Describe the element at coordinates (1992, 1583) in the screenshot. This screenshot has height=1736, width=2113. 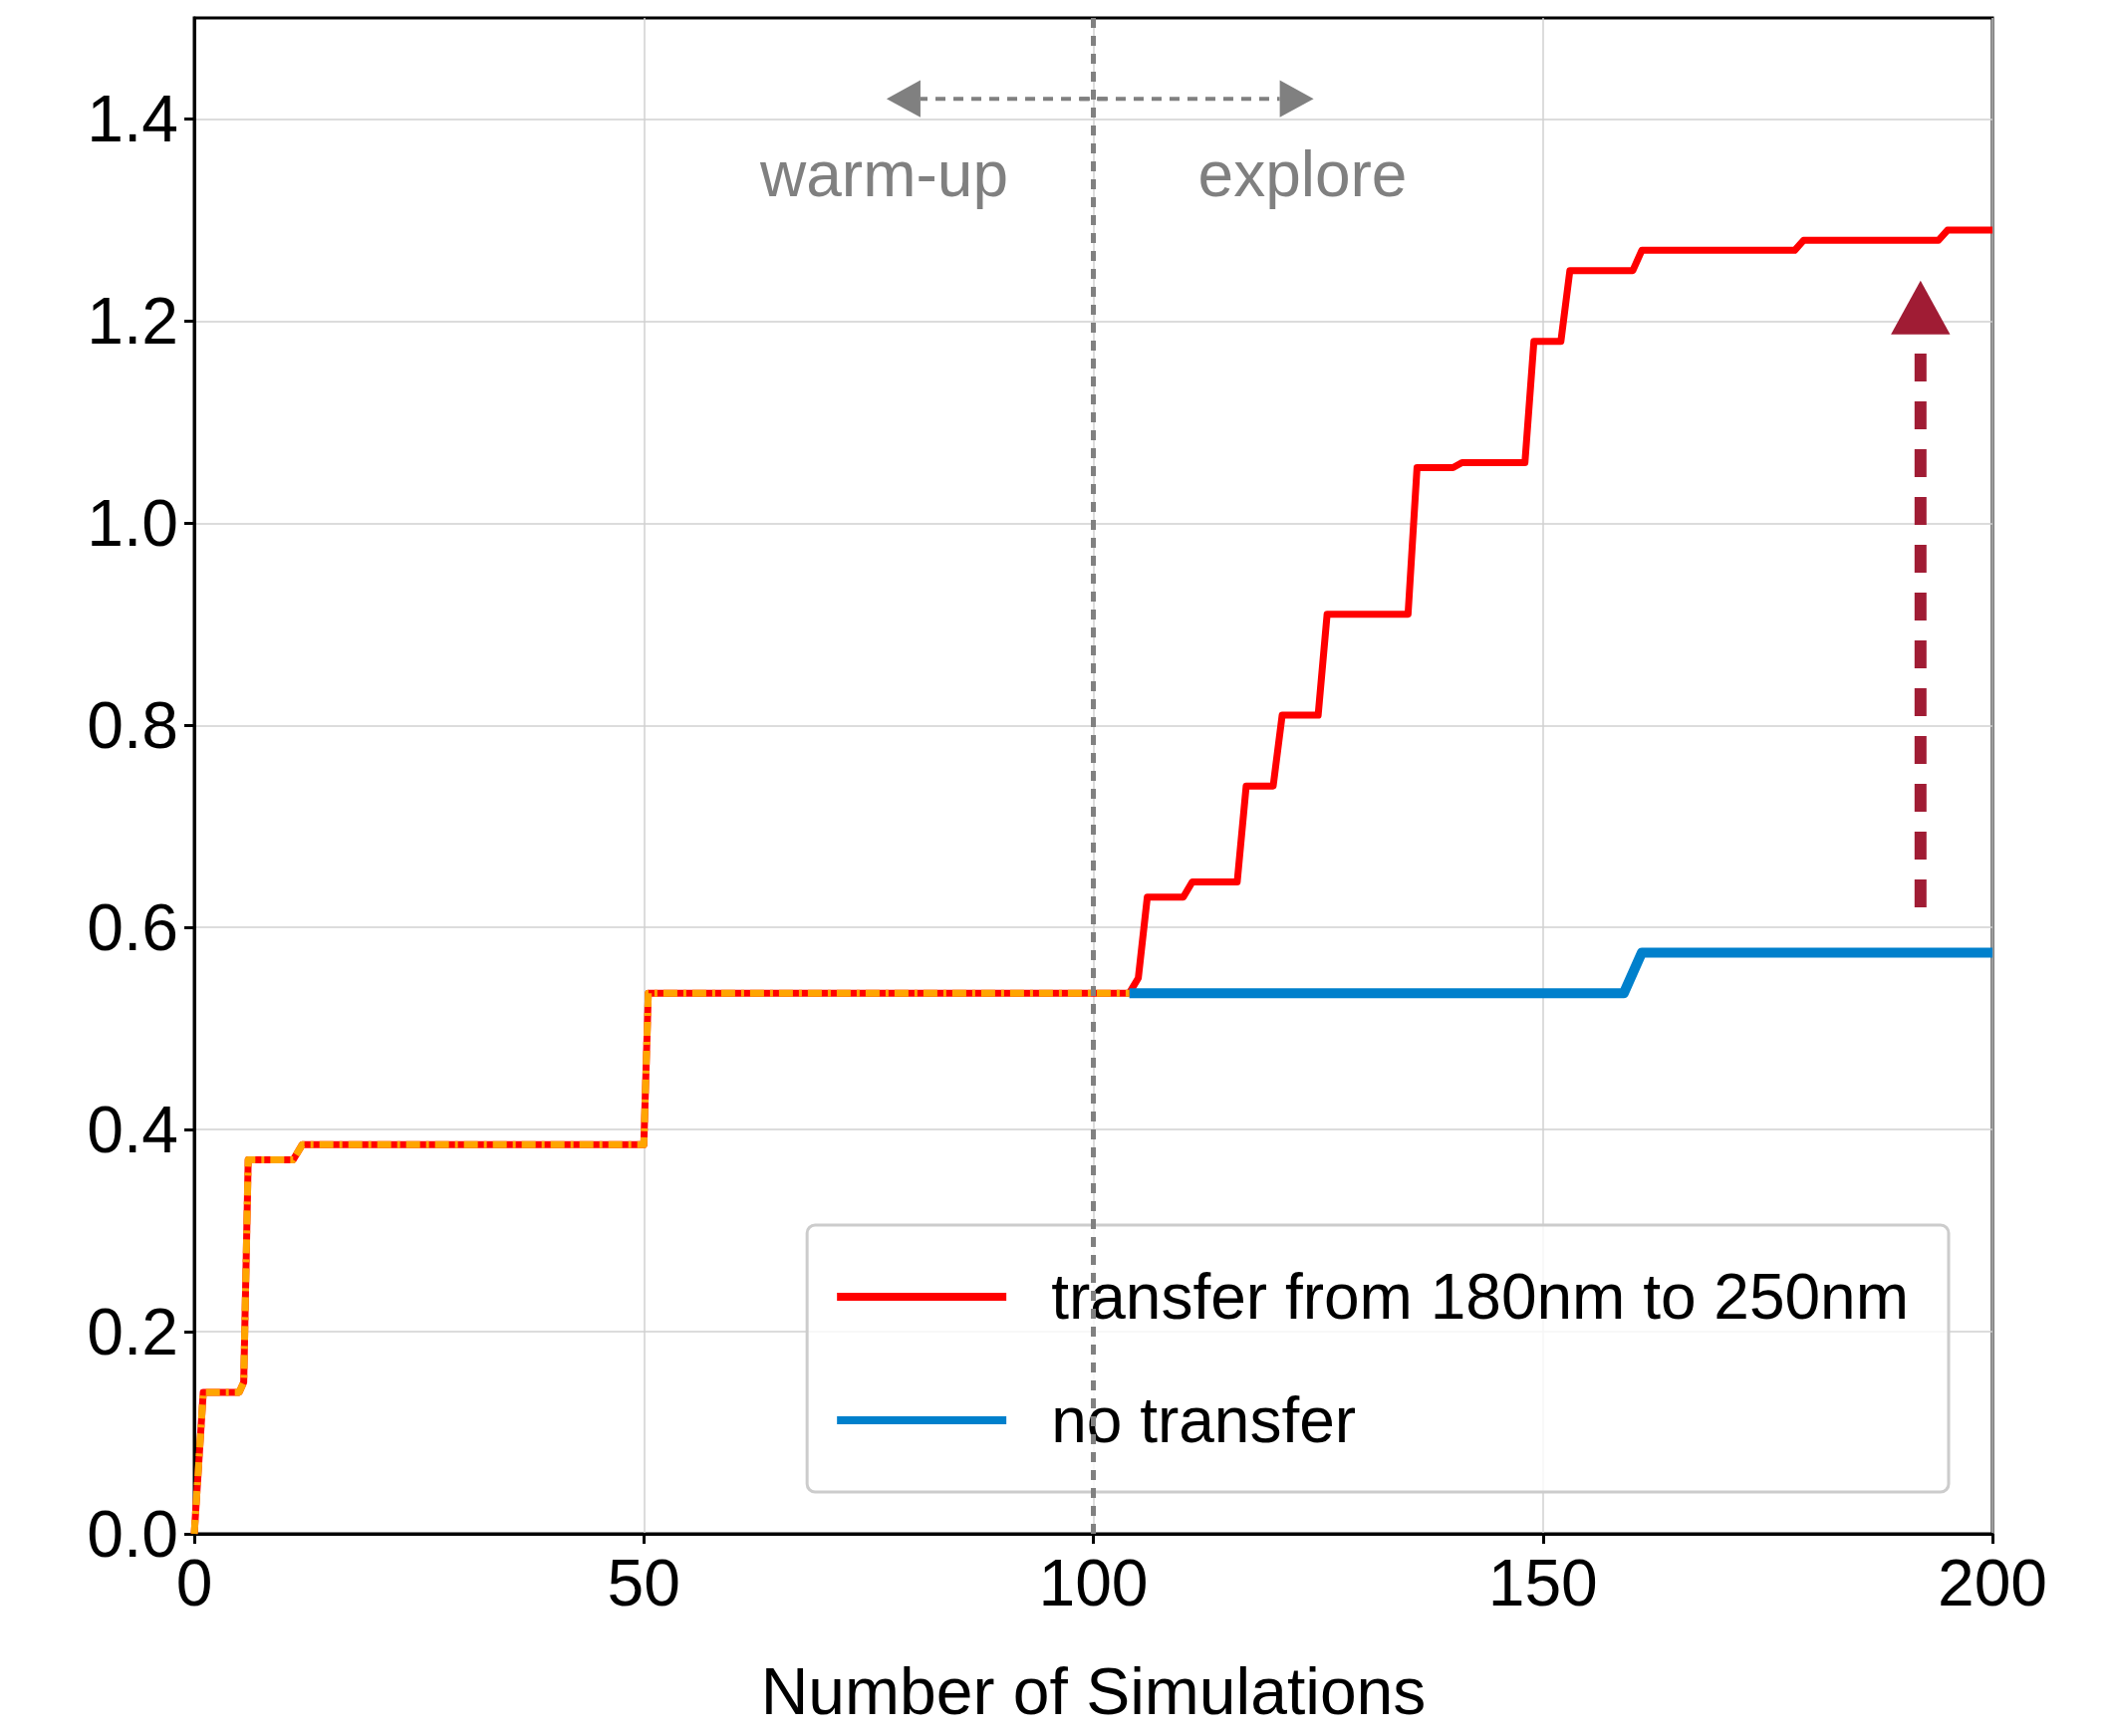
I see `x-tick-label: 200` at that location.